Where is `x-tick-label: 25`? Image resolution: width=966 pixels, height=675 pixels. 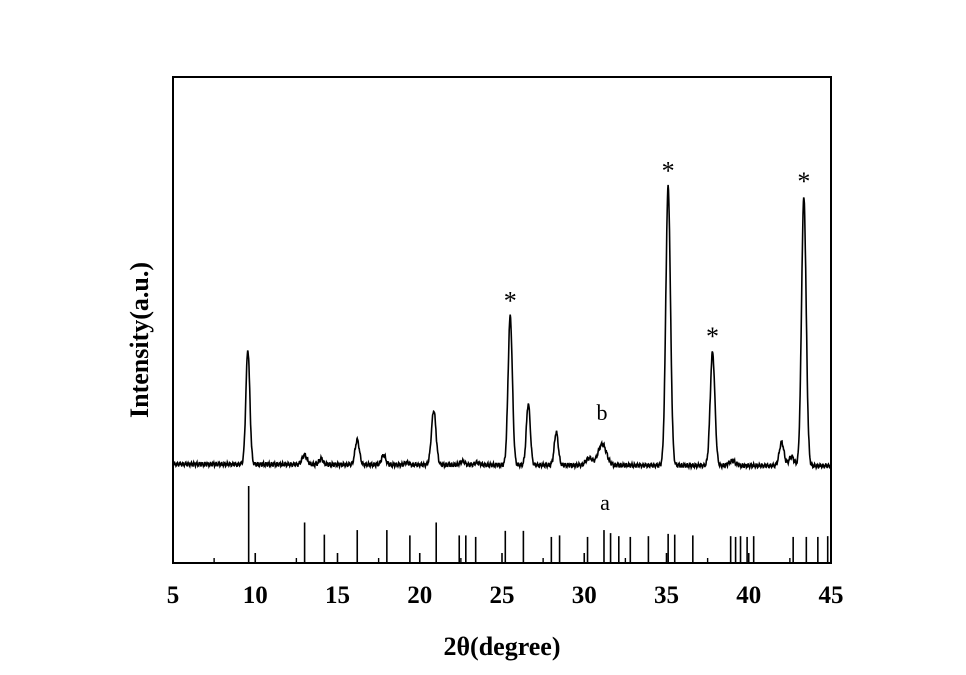 x-tick-label: 25 is located at coordinates (502, 595).